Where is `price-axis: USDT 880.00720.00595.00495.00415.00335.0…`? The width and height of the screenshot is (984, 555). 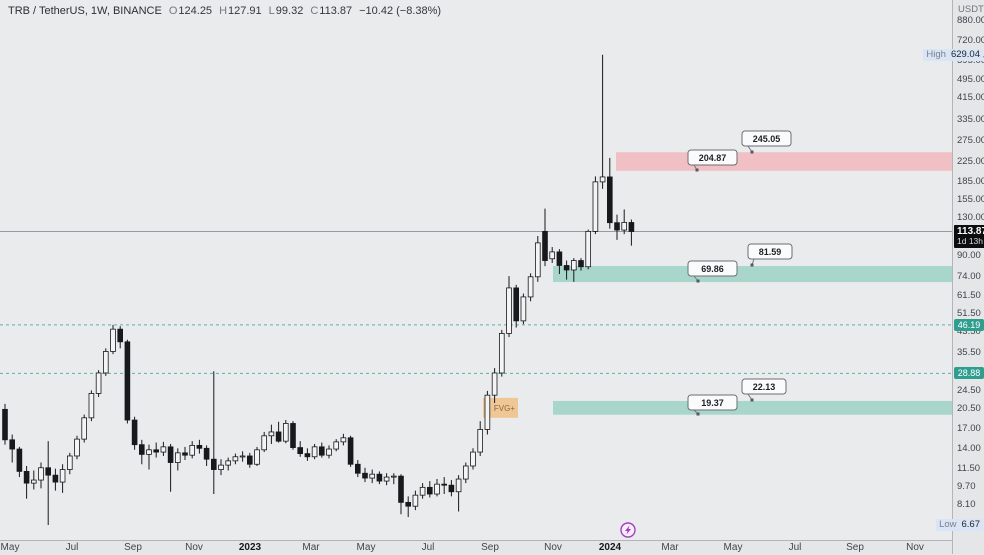
price-axis: USDT 880.00720.00595.00495.00415.00335.0… is located at coordinates (968, 277).